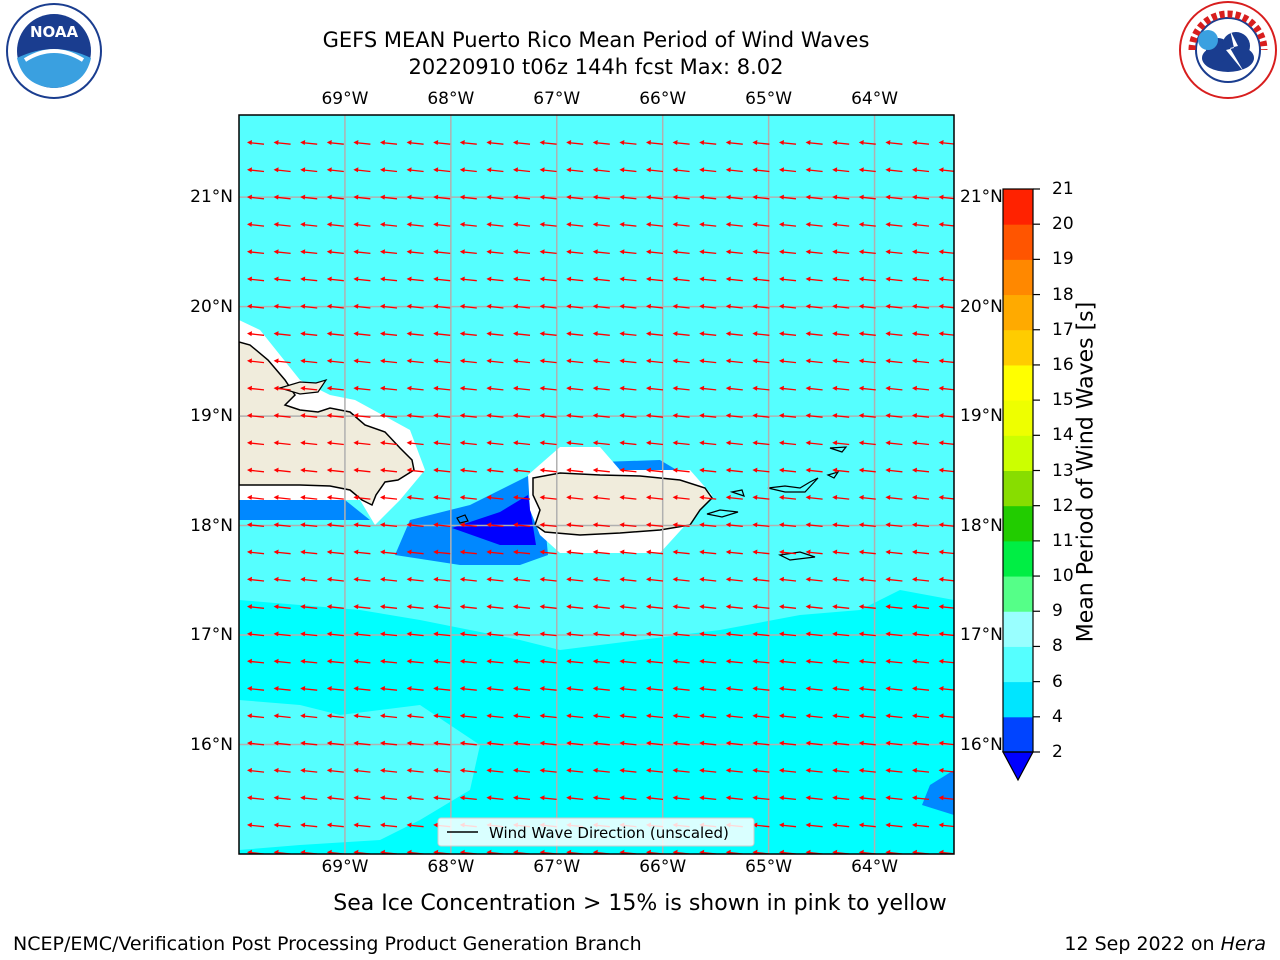 This screenshot has width=1280, height=960. I want to click on tick-label: 17°N, so click(981, 635).